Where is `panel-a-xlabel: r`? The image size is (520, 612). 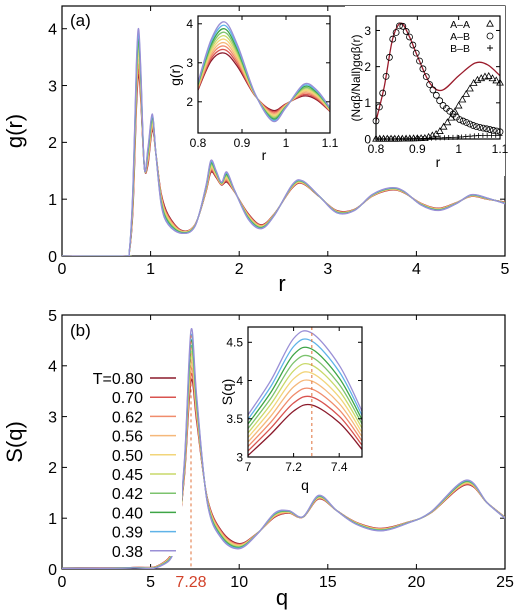
panel-a-xlabel: r is located at coordinates (281, 283).